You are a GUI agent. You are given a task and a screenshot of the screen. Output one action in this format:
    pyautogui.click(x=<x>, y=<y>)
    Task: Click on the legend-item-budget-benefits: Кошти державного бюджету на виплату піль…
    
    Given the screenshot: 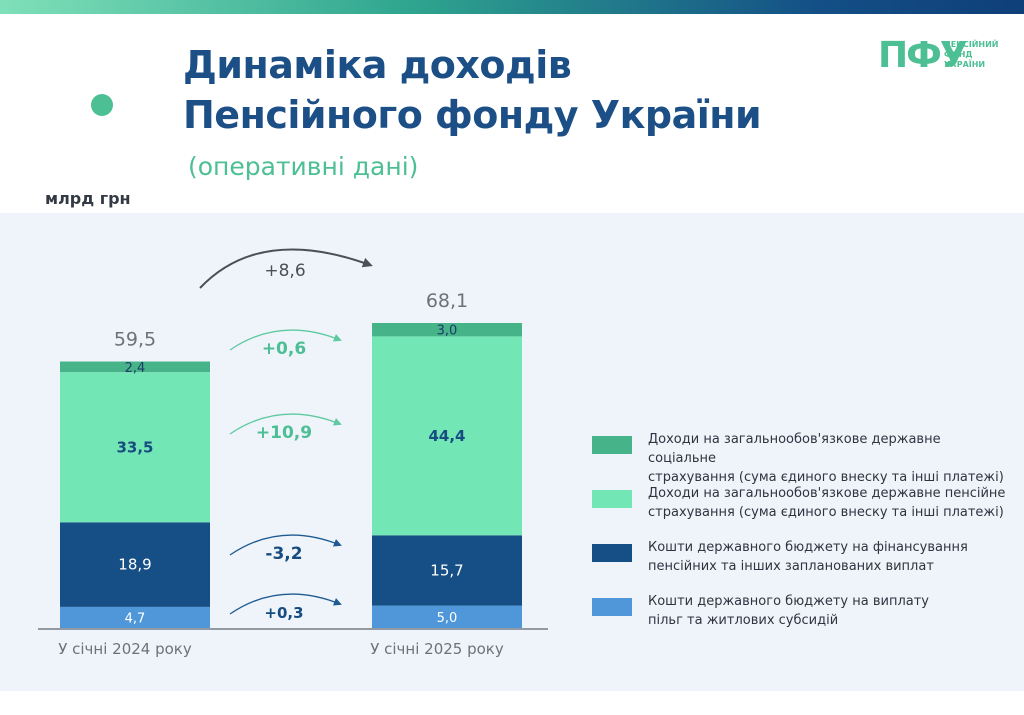 What is the action you would take?
    pyautogui.click(x=802, y=614)
    